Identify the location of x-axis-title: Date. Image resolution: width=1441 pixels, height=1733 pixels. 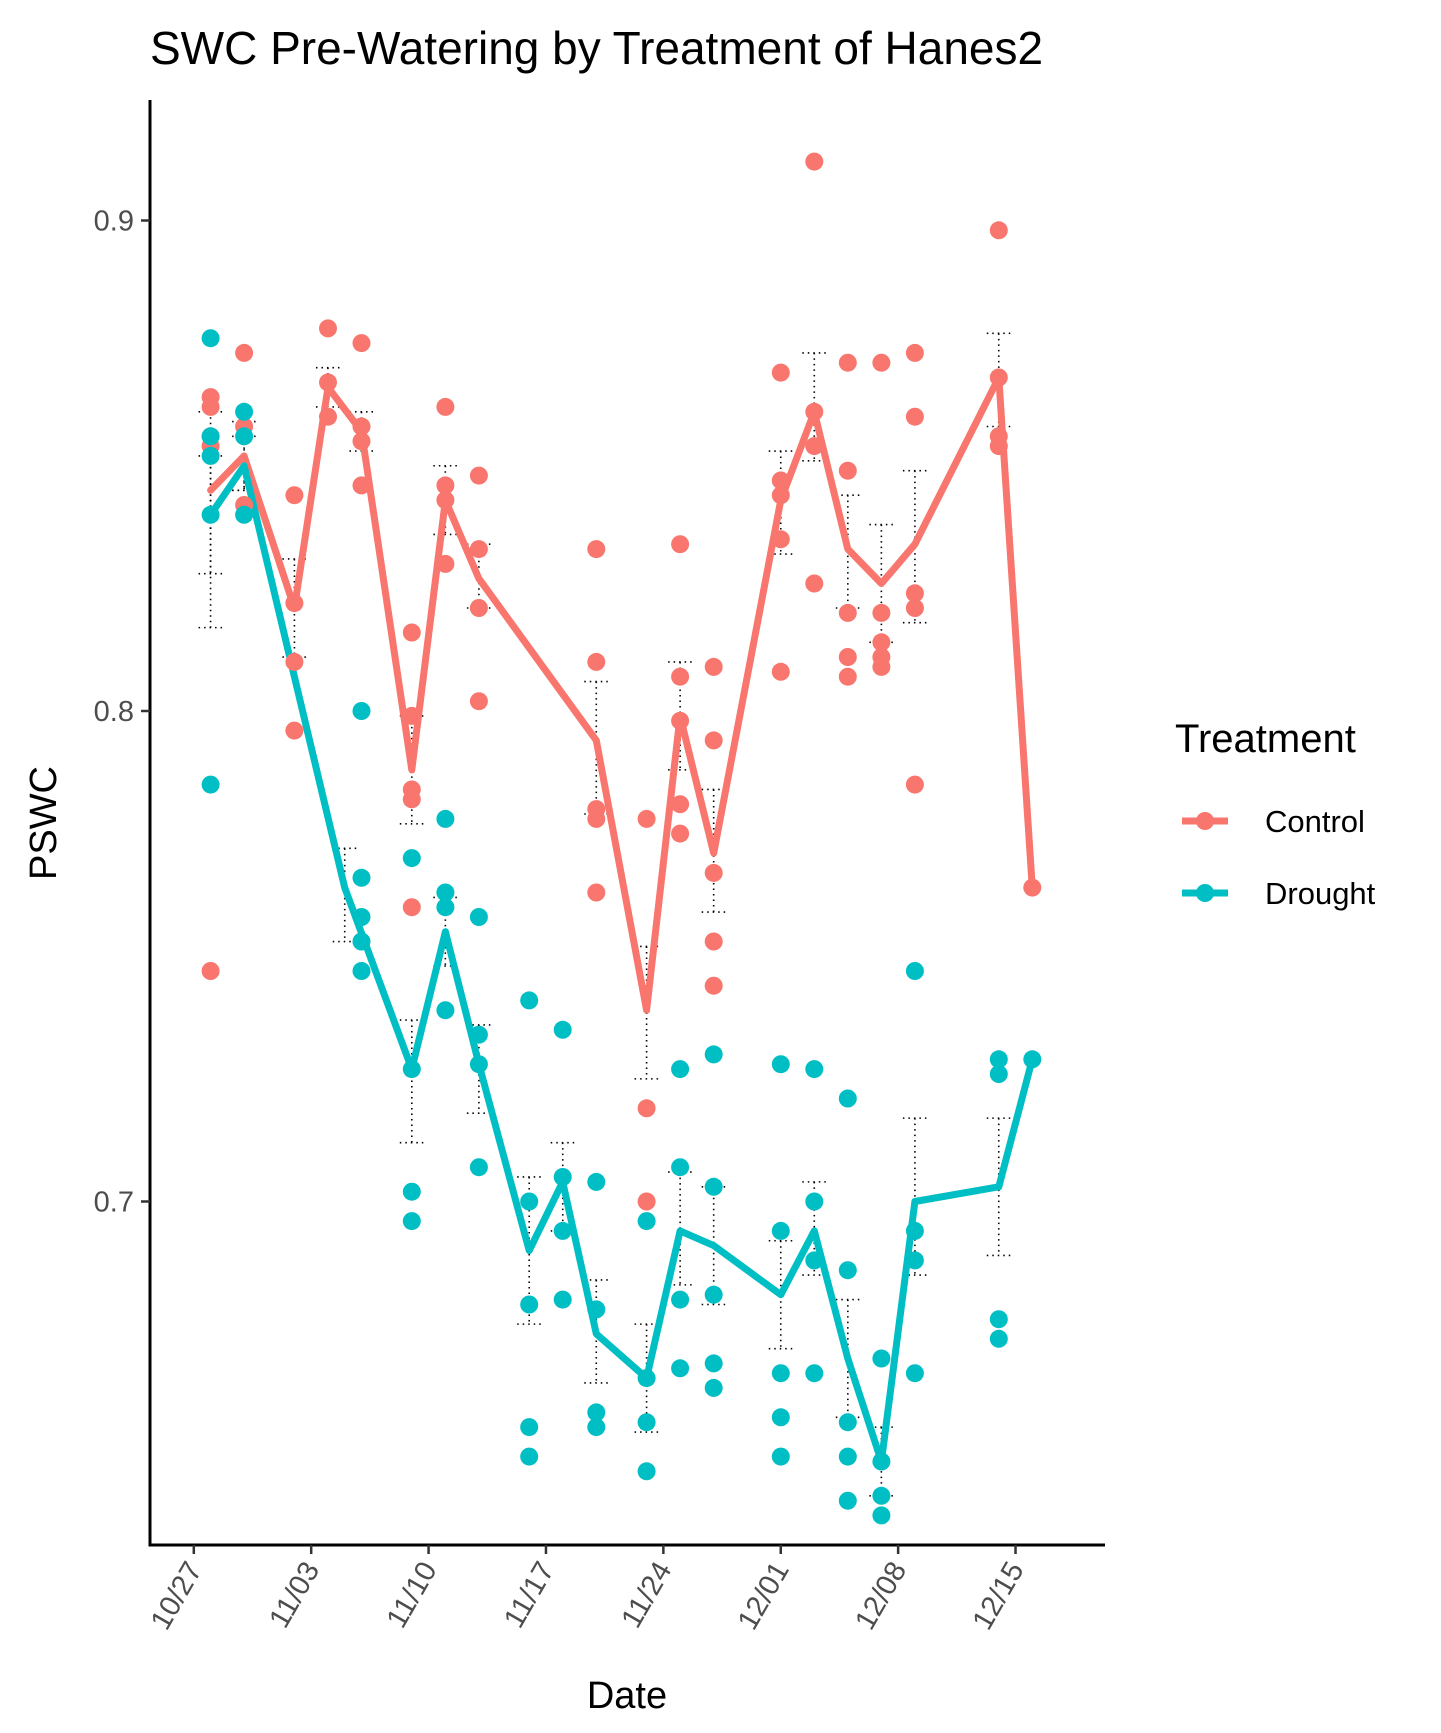
(627, 1696).